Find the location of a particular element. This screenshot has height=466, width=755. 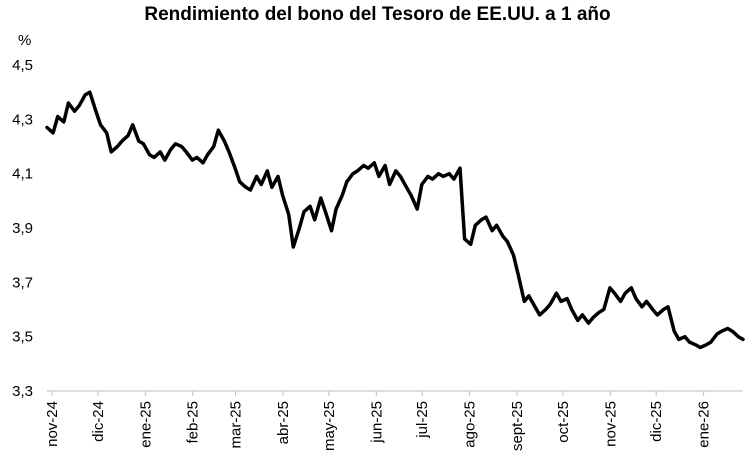

x-tick-label: abr-25 is located at coordinates (283, 422).